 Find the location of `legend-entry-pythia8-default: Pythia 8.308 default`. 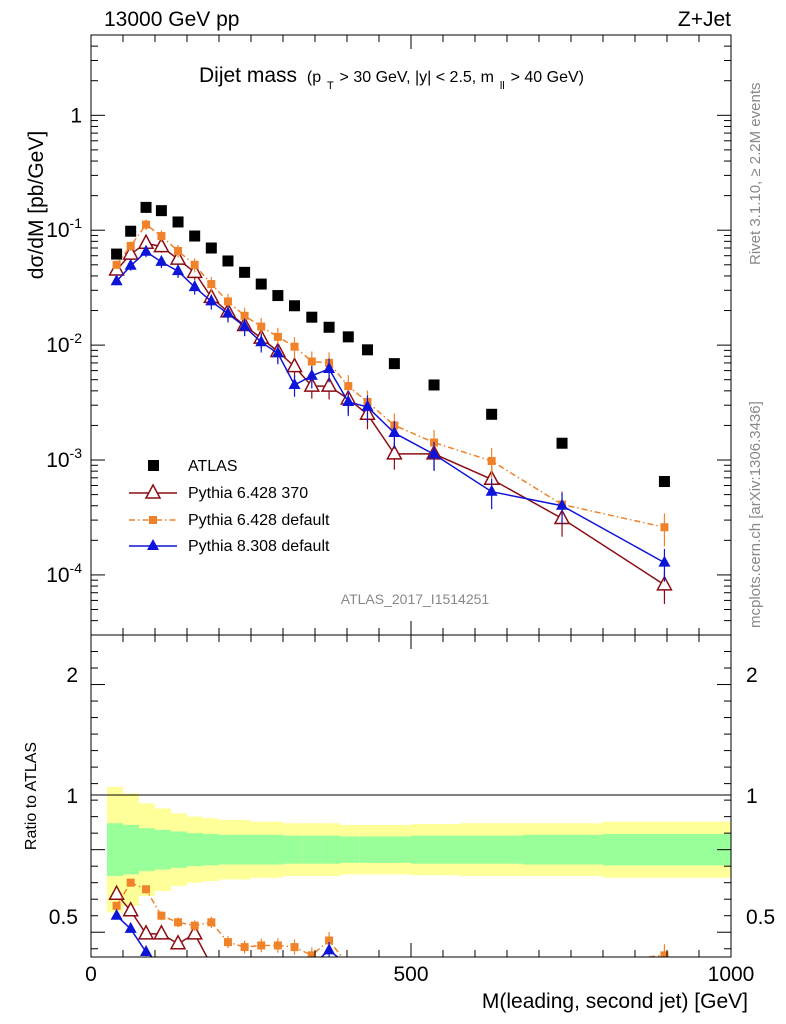

legend-entry-pythia8-default: Pythia 8.308 default is located at coordinates (229, 546).